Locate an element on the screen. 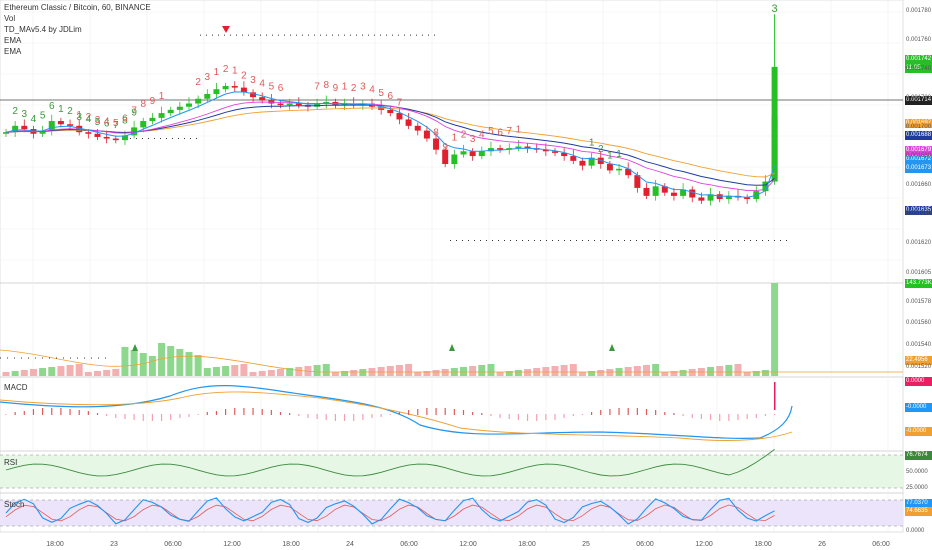 The width and height of the screenshot is (932, 550). price-axis-tick: 0.001720 is located at coordinates (919, 98).